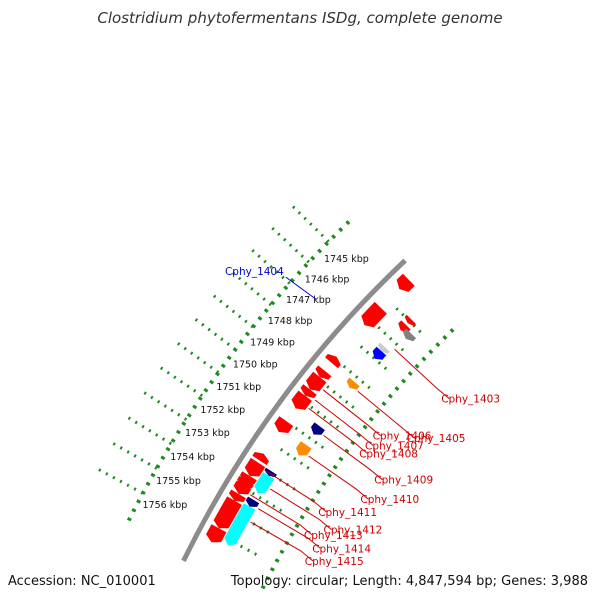 The width and height of the screenshot is (600, 600). What do you see at coordinates (394, 446) in the screenshot?
I see `gene-label: Cphy_1407` at bounding box center [394, 446].